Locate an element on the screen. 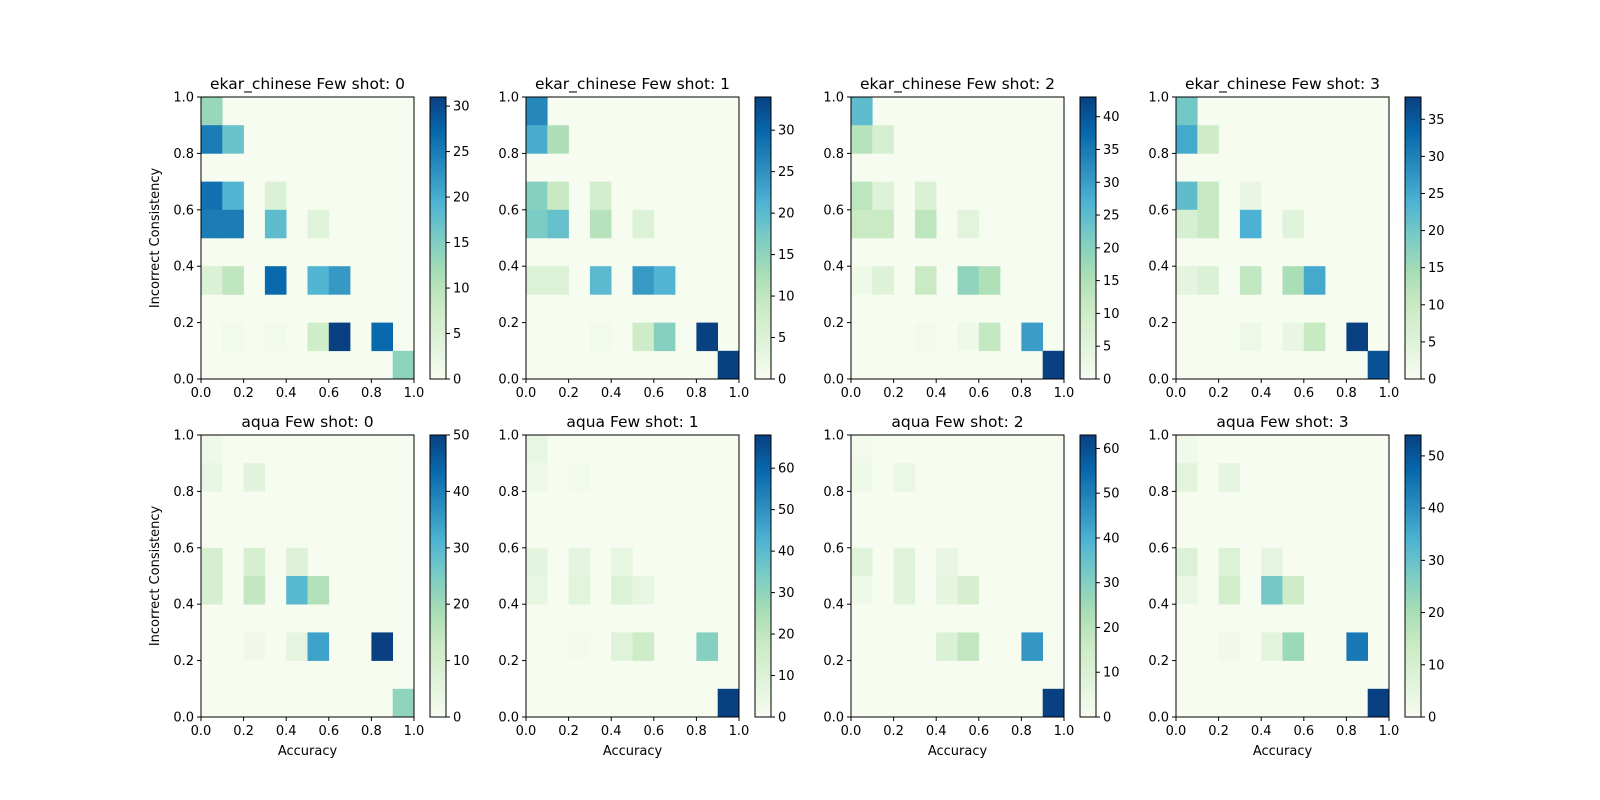 Image resolution: width=1600 pixels, height=800 pixels. colorbar-tick-label: 35 is located at coordinates (1111, 150).